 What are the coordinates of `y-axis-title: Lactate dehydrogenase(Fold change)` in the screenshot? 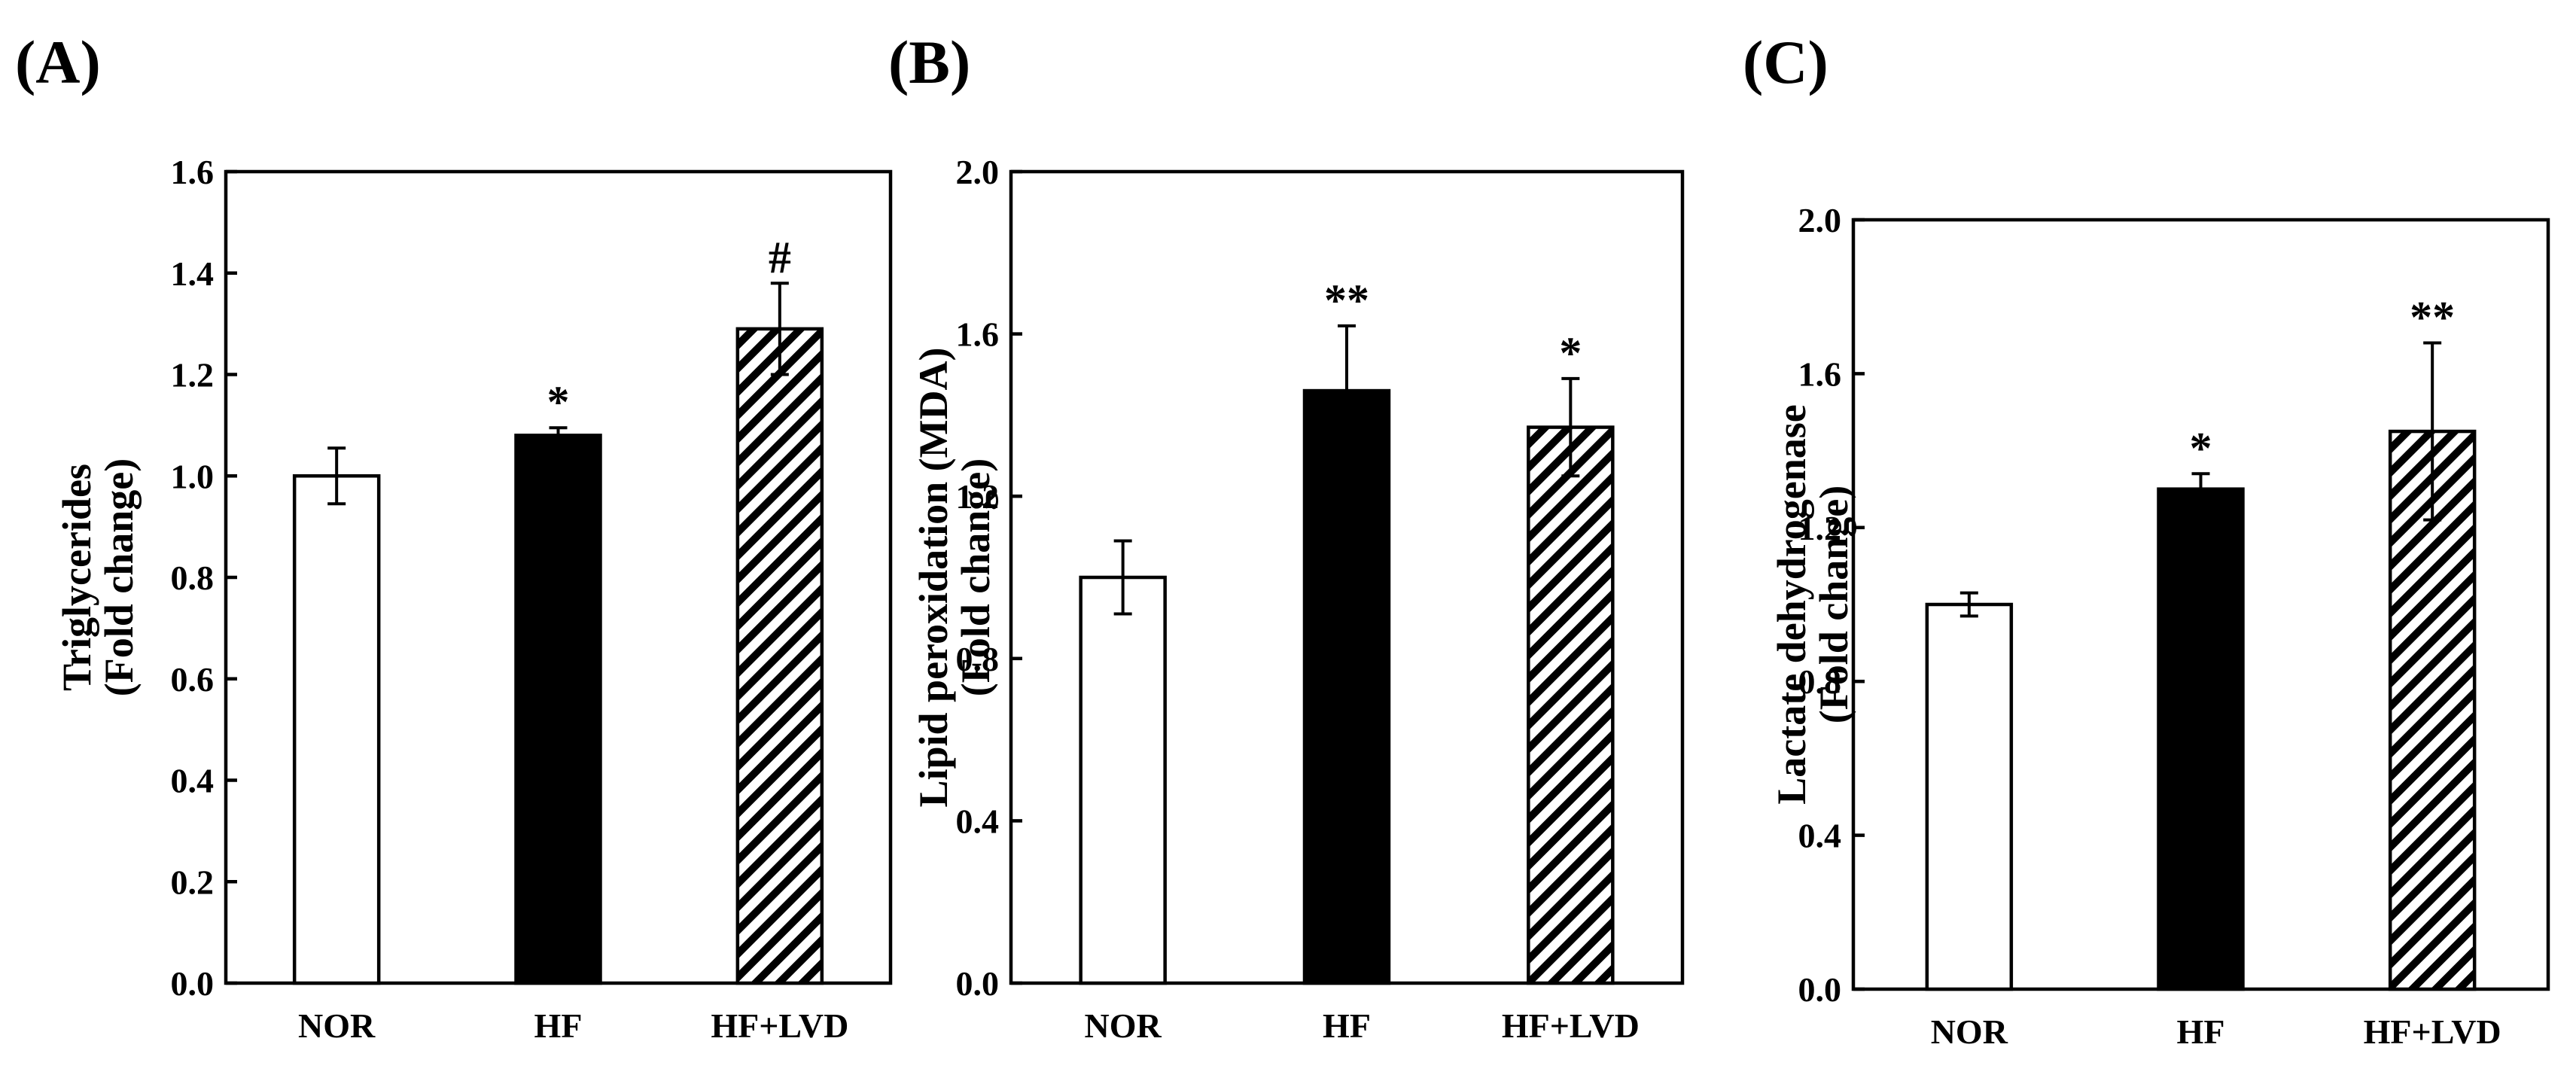 It's located at (1812, 604).